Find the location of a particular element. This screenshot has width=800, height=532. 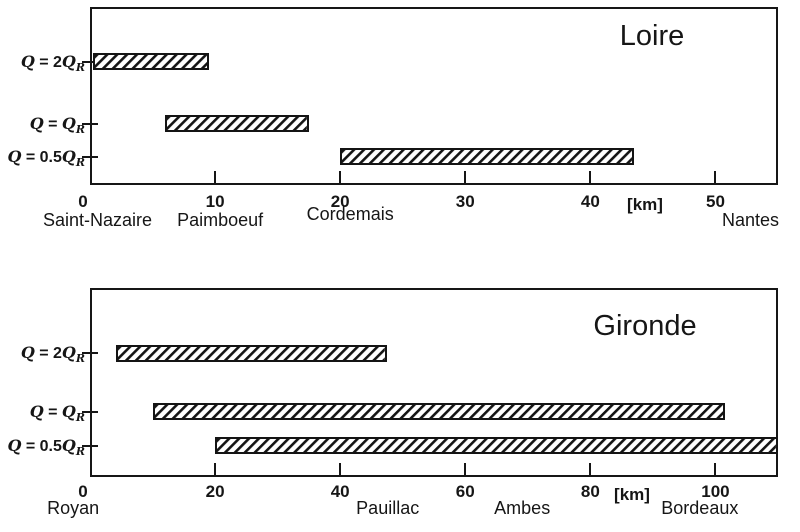

x-tick-label-60: 60 is located at coordinates (465, 491).